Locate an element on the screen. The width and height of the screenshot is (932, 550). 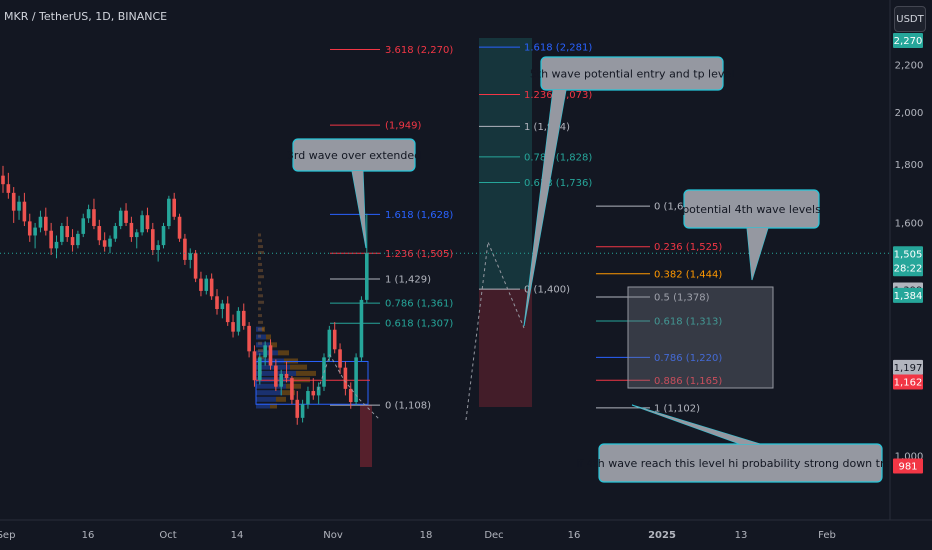
fib-right-label: 0.5 (1,378) is located at coordinates (682, 297).